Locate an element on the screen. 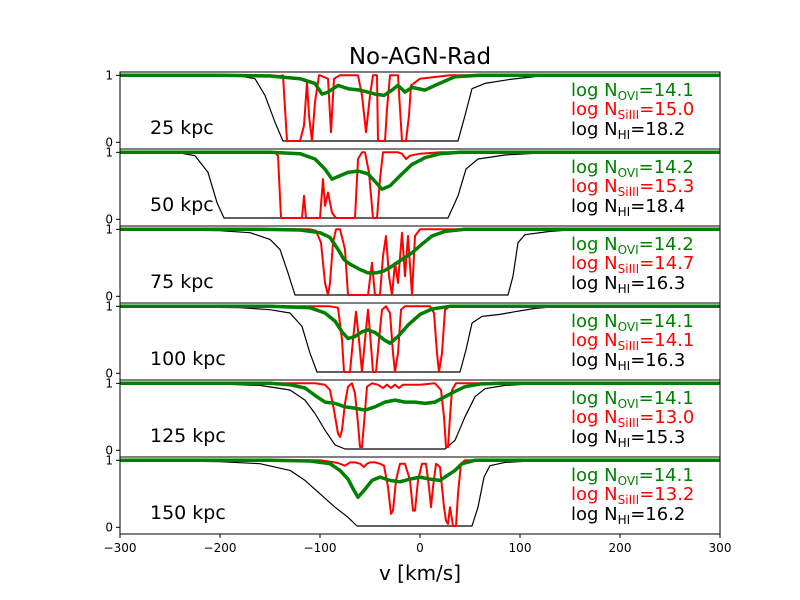 The image size is (800, 600). legend-hi: log NHI=18.2 is located at coordinates (628, 130).